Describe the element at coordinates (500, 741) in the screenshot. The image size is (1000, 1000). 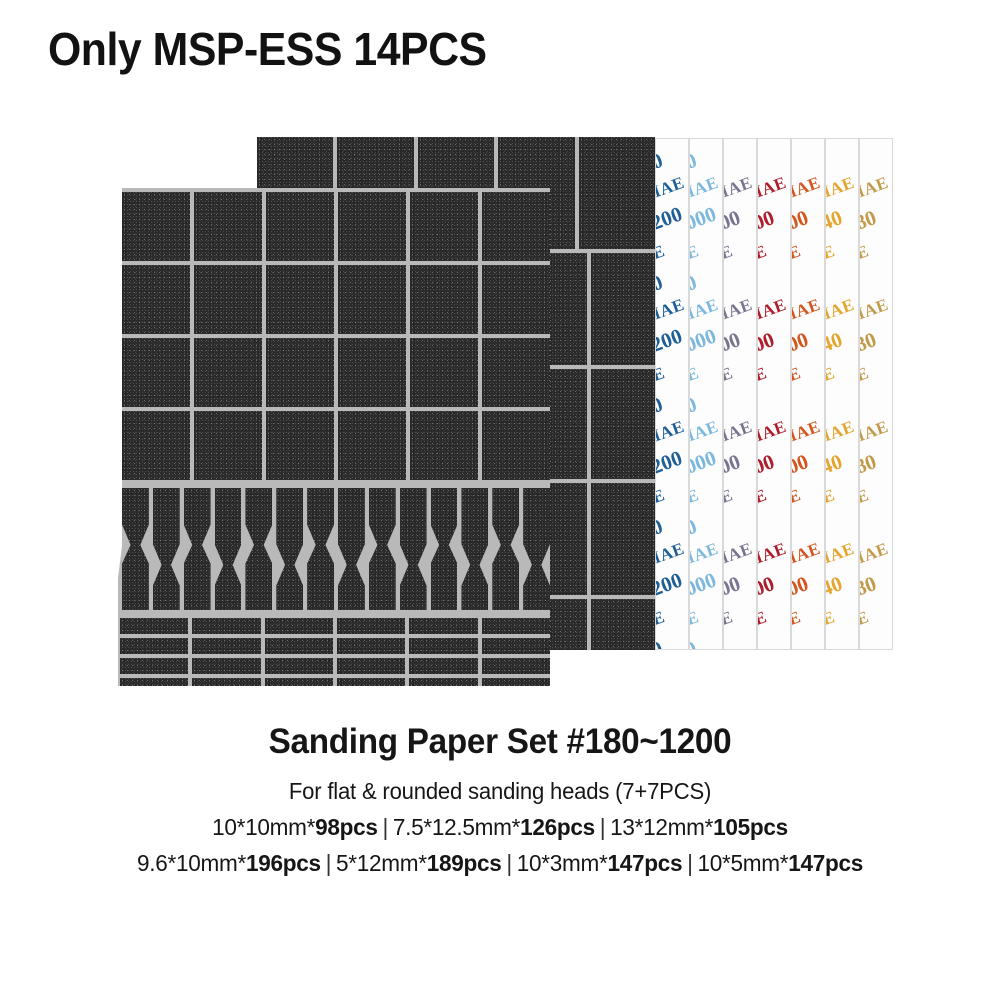
I see `caption-heading: Sanding Paper Set #180~1200` at that location.